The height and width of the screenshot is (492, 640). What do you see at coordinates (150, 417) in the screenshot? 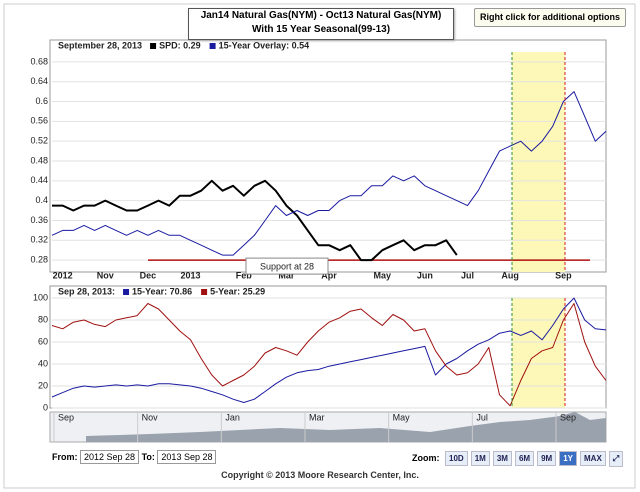
I see `navigator-label: Nov` at bounding box center [150, 417].